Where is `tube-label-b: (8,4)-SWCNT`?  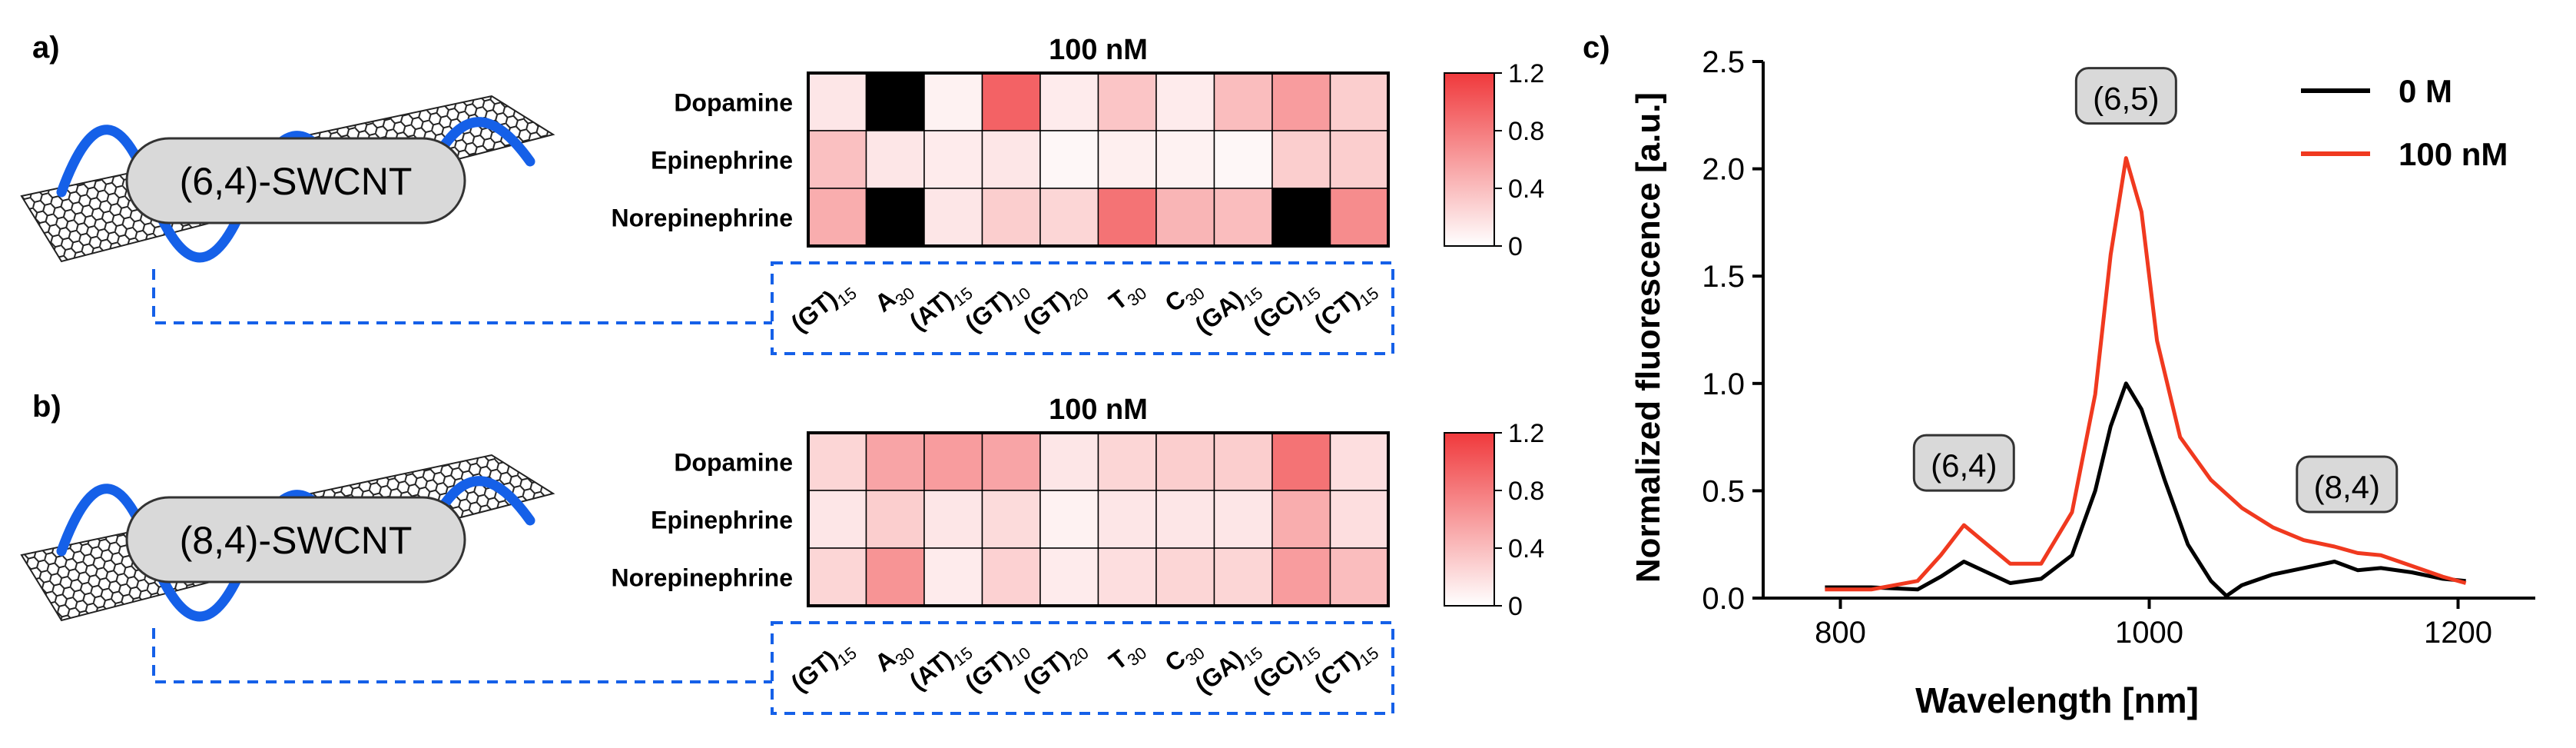 tube-label-b: (8,4)-SWCNT is located at coordinates (296, 541).